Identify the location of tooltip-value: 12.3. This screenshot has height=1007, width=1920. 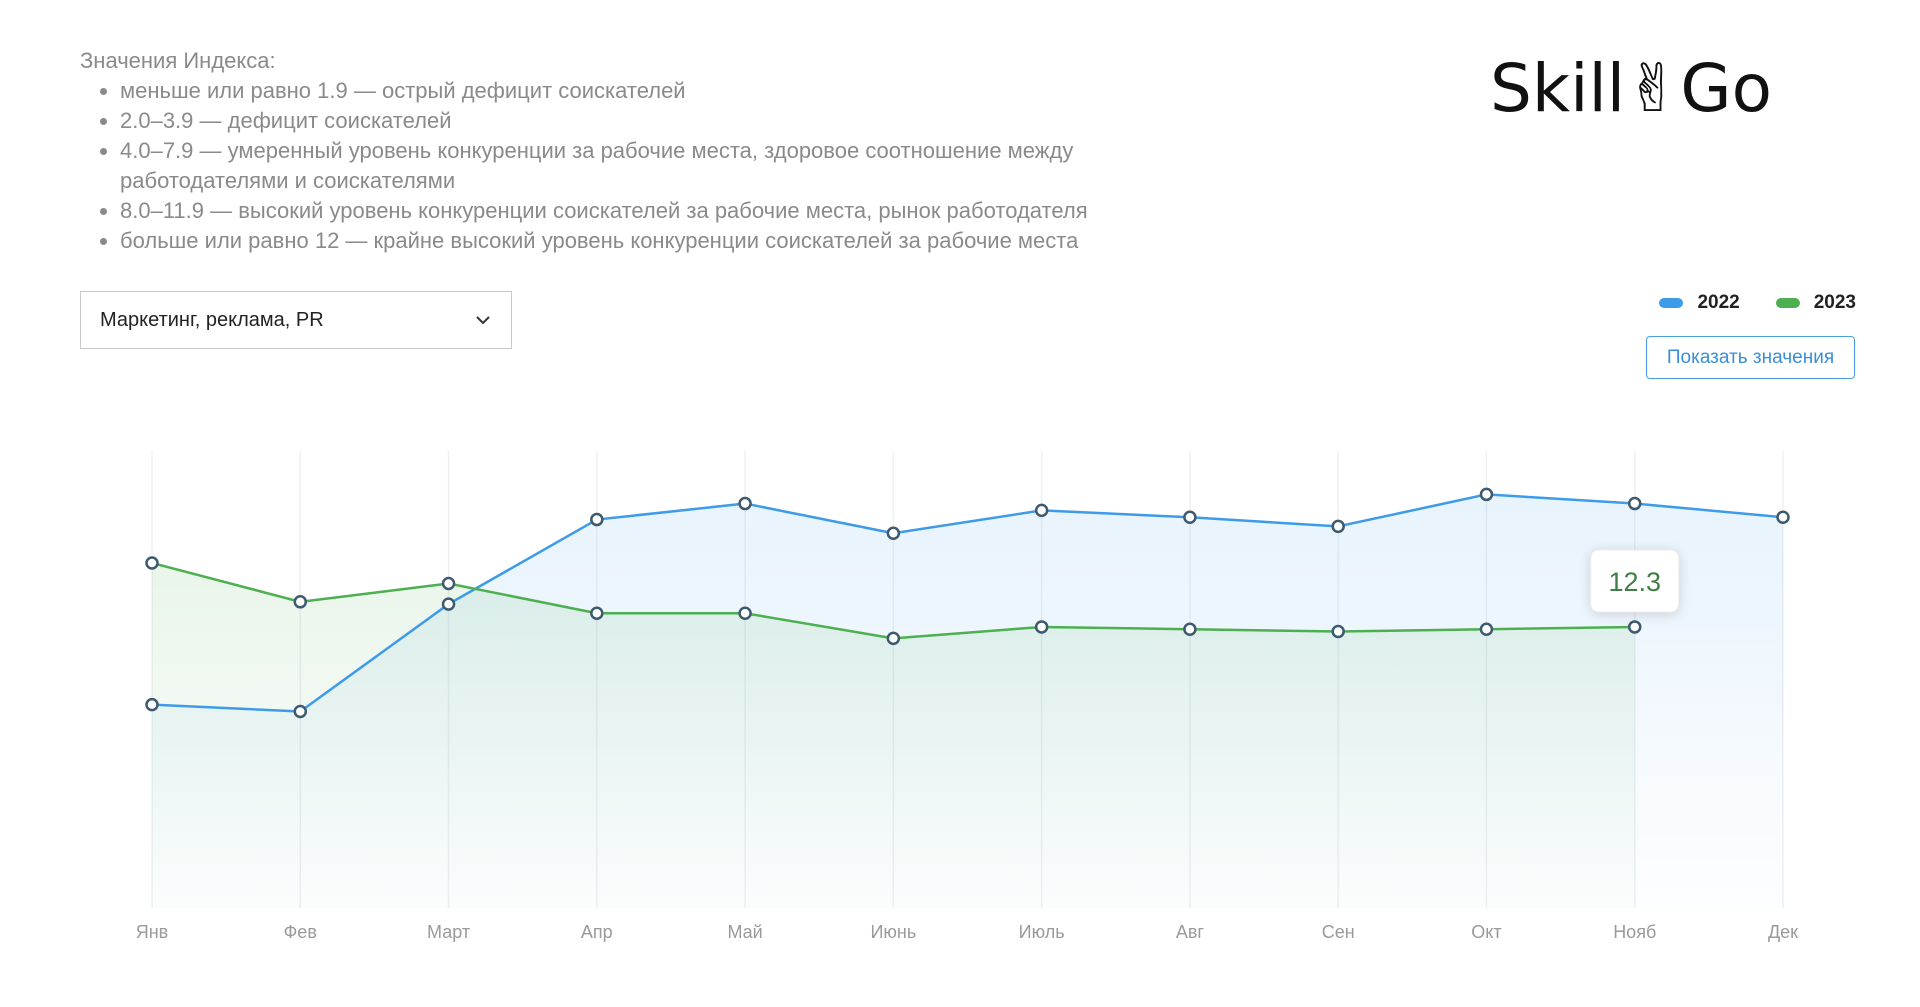
(1634, 582).